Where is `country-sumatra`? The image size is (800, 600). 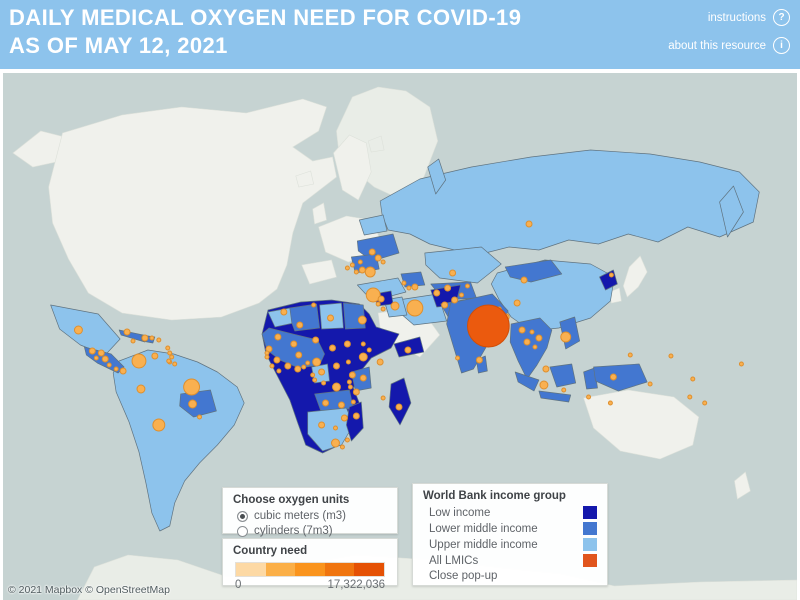 country-sumatra is located at coordinates (527, 381).